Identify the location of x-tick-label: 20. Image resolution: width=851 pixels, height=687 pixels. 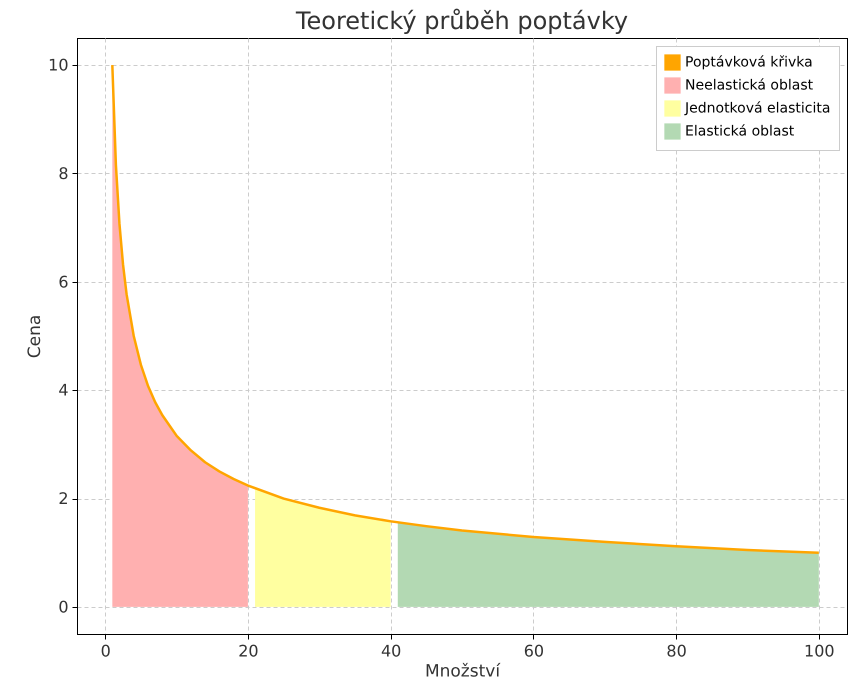
(248, 651).